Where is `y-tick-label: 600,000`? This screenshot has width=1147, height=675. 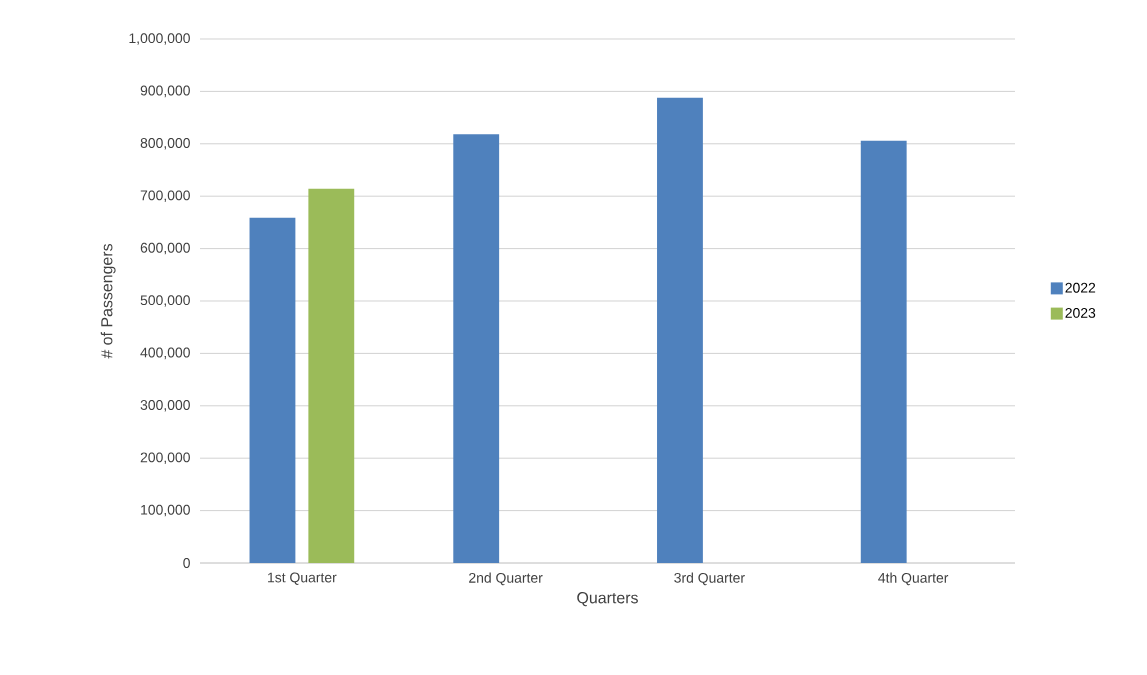
y-tick-label: 600,000 is located at coordinates (165, 248).